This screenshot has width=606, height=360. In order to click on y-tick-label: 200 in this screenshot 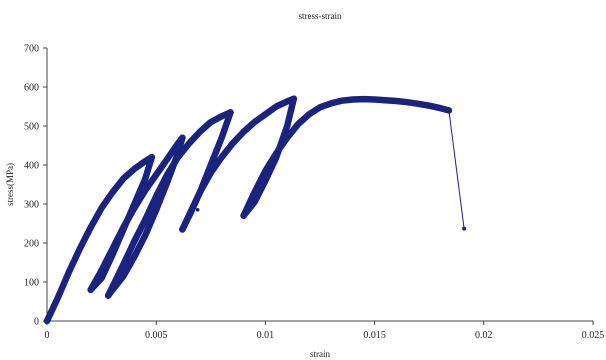, I will do `click(31, 244)`.